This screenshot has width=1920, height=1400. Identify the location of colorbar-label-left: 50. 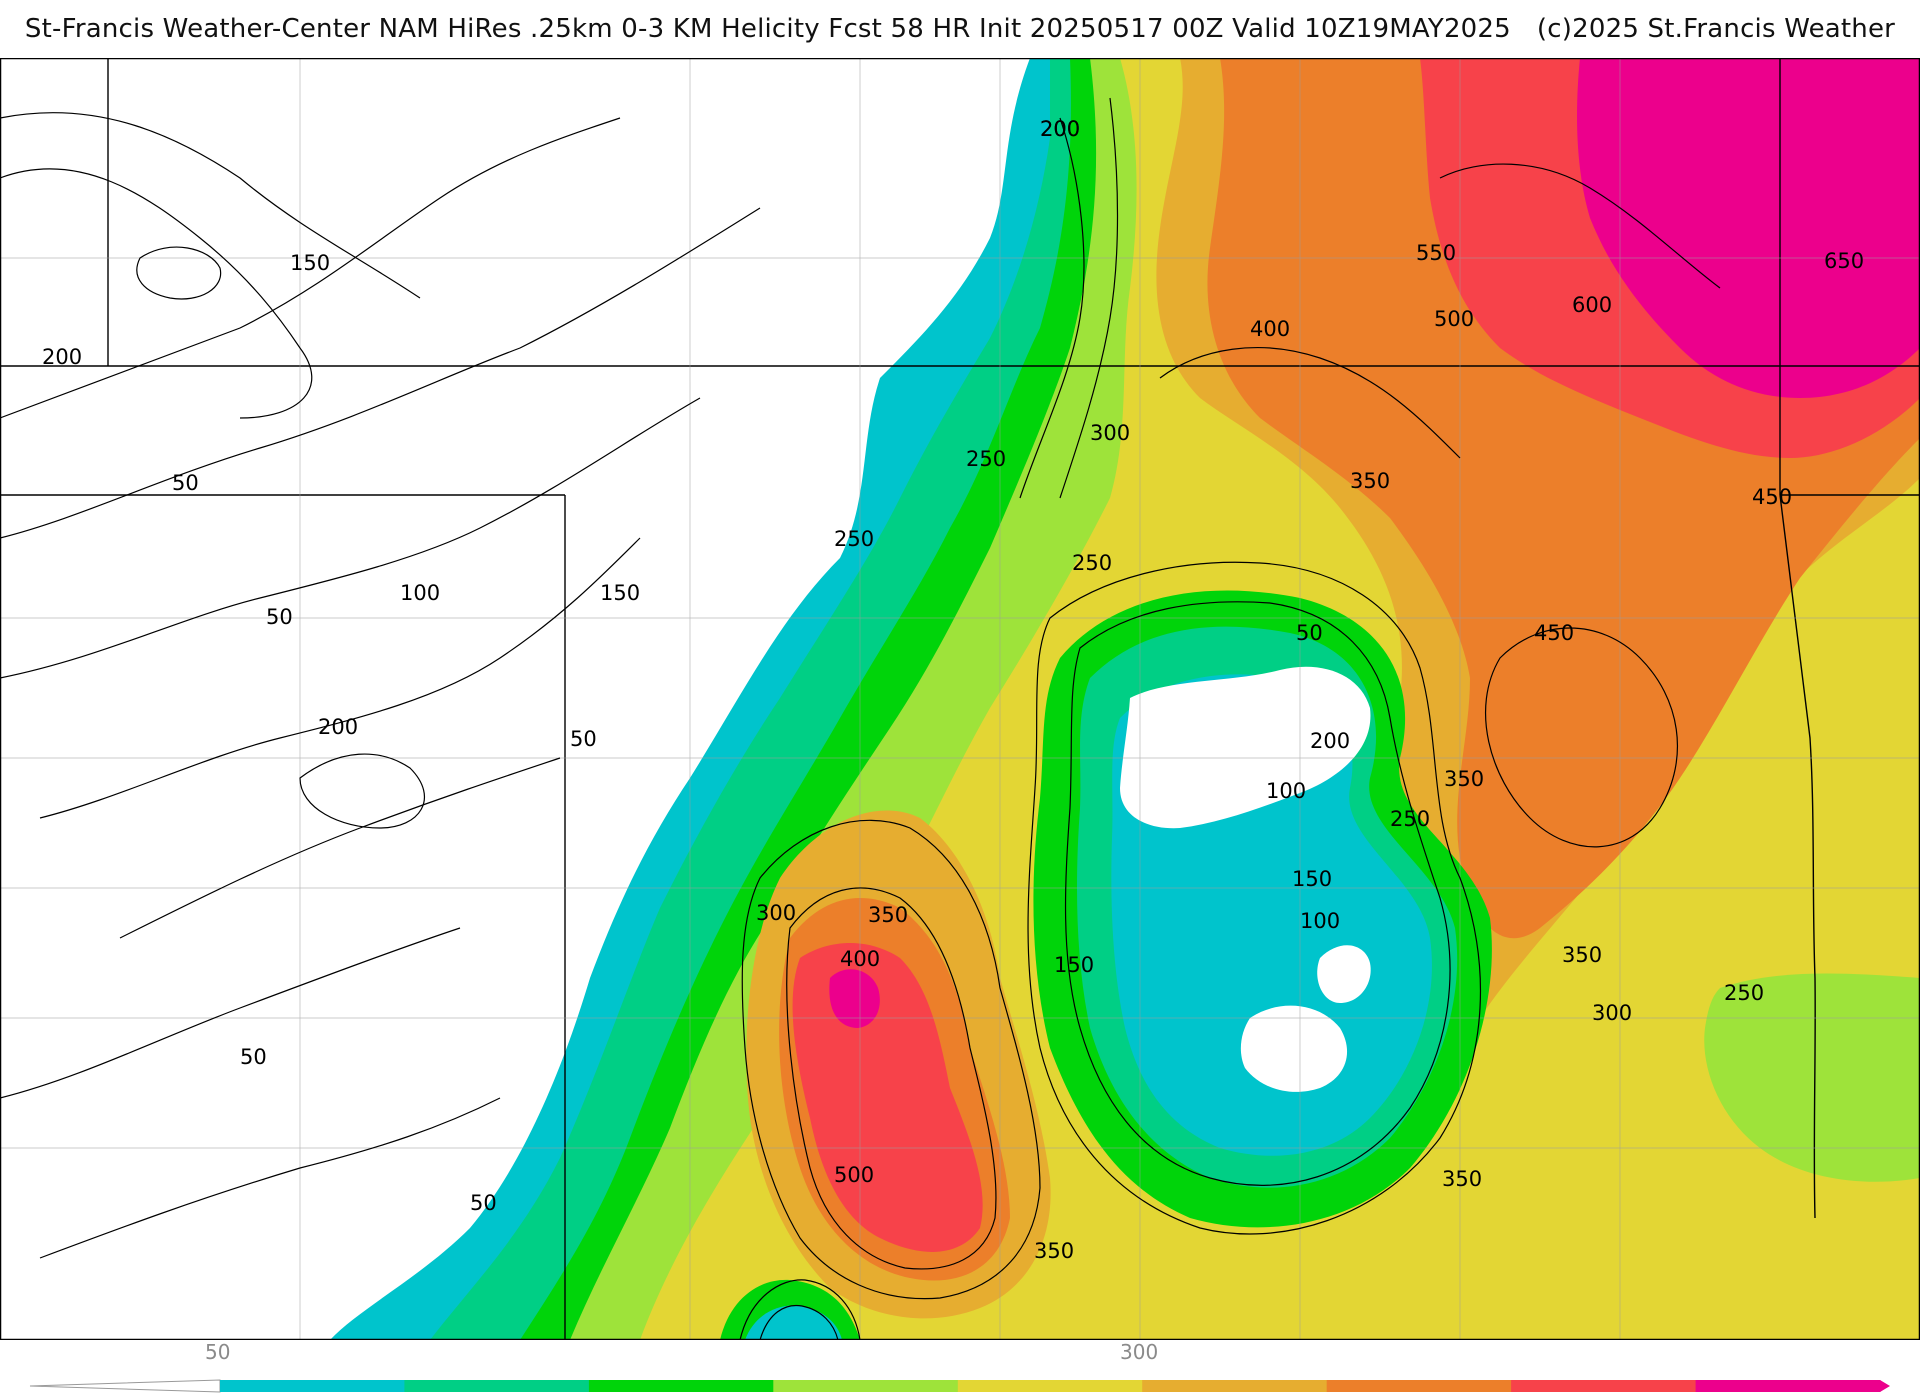
(218, 1352).